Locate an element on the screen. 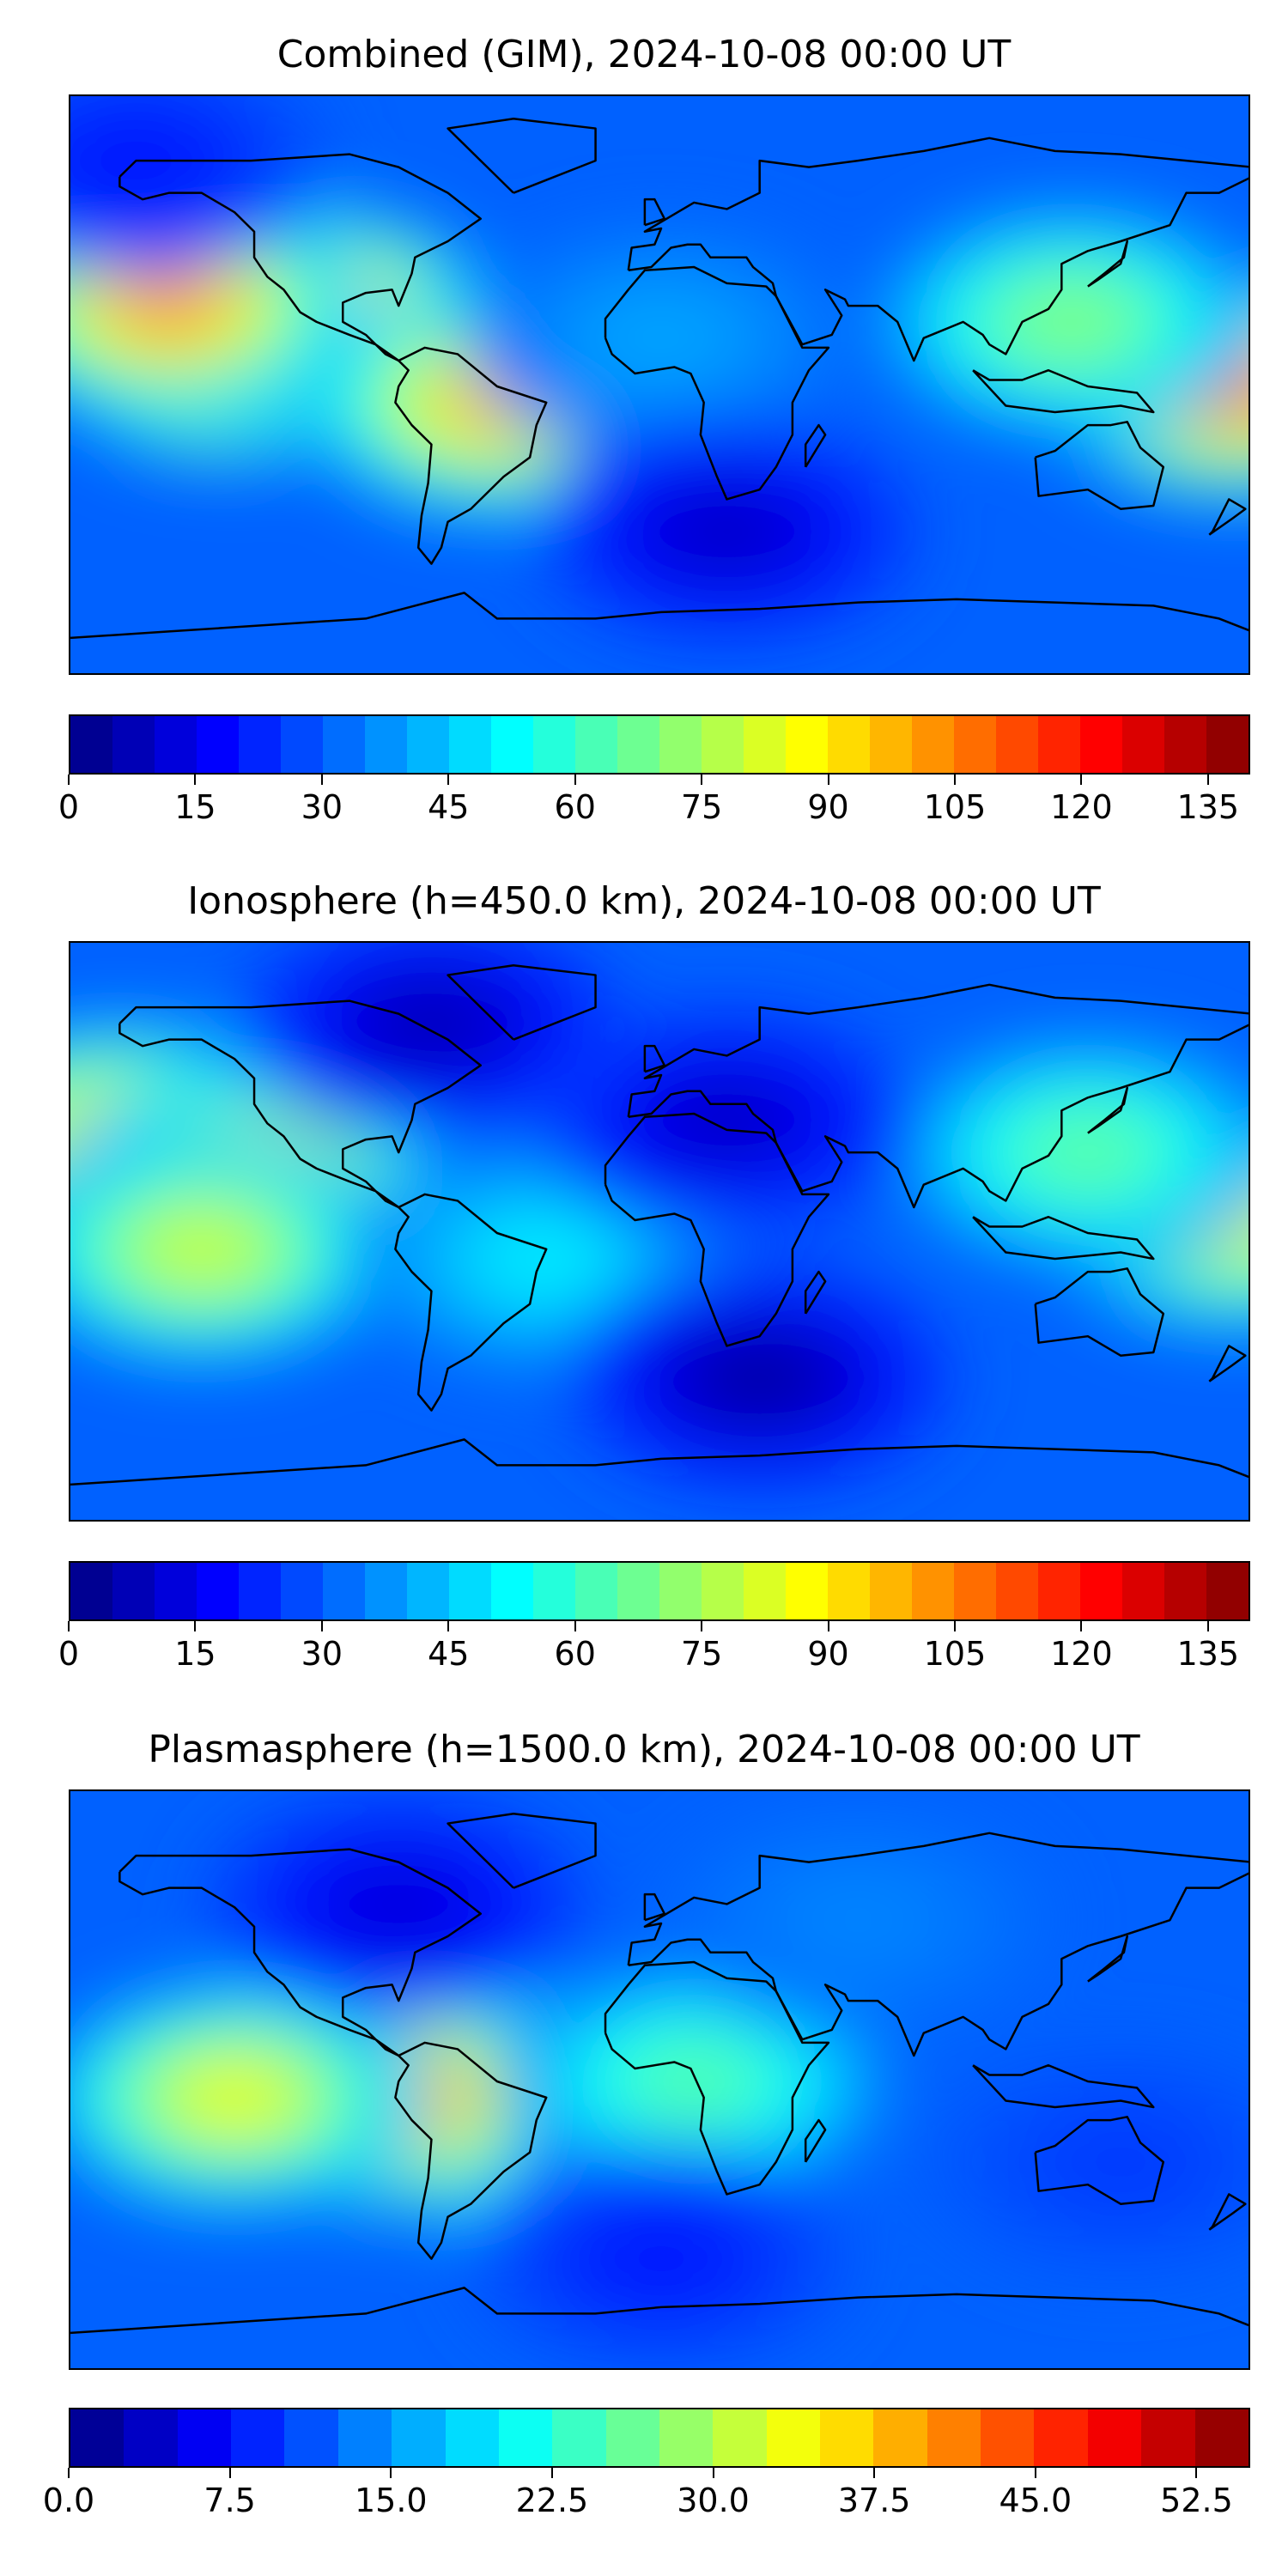  colorbar-tick-label: 105 is located at coordinates (955, 1654).